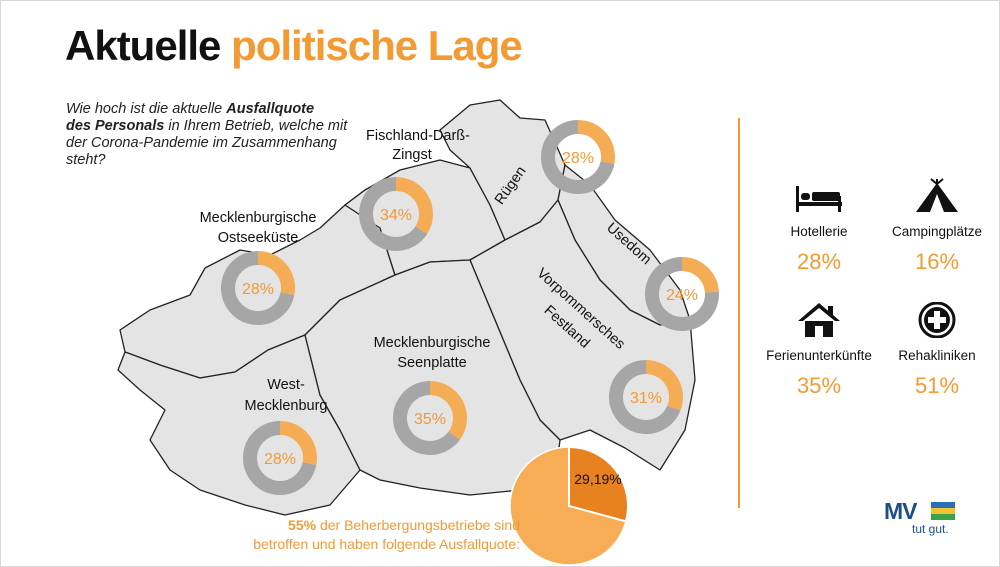  I want to click on title-part1: Aktuelle, so click(143, 45).